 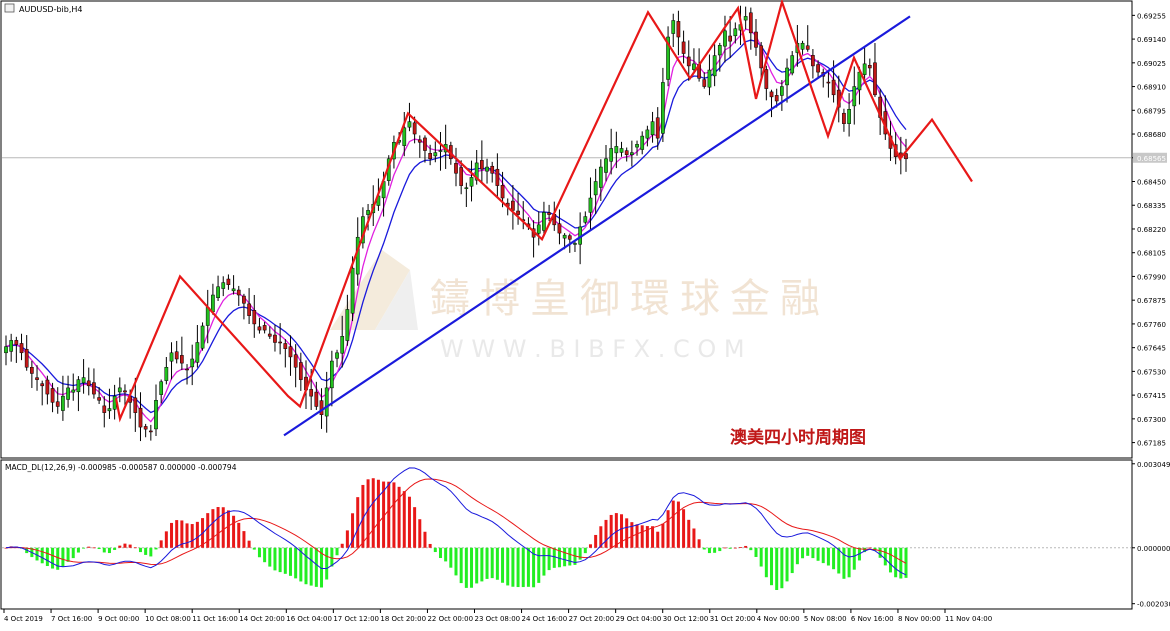 What do you see at coordinates (51, 9) in the screenshot?
I see `symbol-title: AUDUSD-bib,H4` at bounding box center [51, 9].